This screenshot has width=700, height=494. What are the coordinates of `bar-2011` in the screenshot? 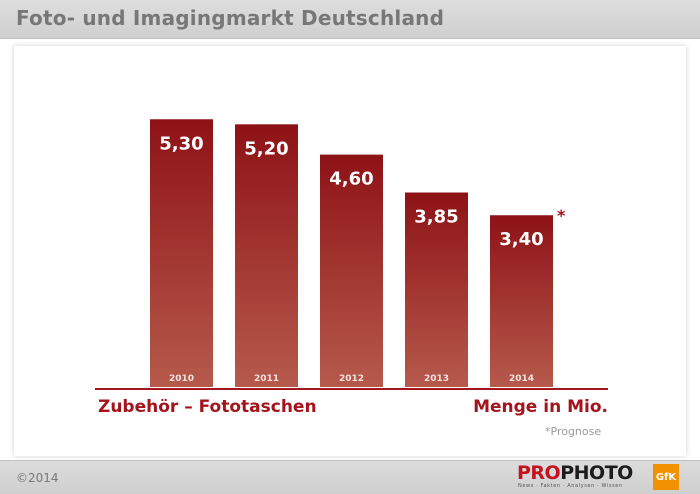 It's located at (266, 255).